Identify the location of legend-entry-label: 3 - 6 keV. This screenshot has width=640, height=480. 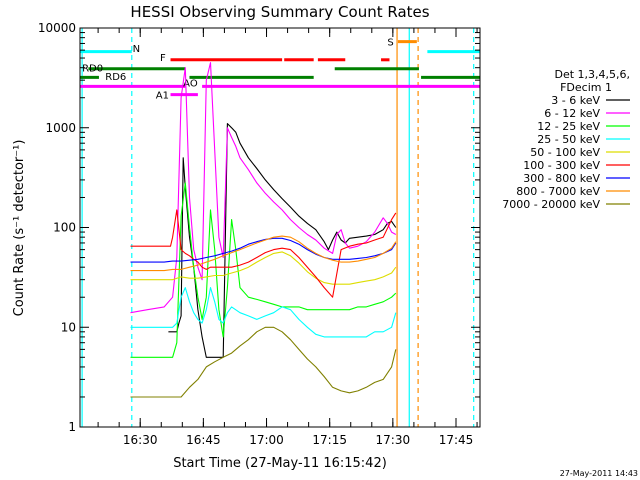
(575, 100).